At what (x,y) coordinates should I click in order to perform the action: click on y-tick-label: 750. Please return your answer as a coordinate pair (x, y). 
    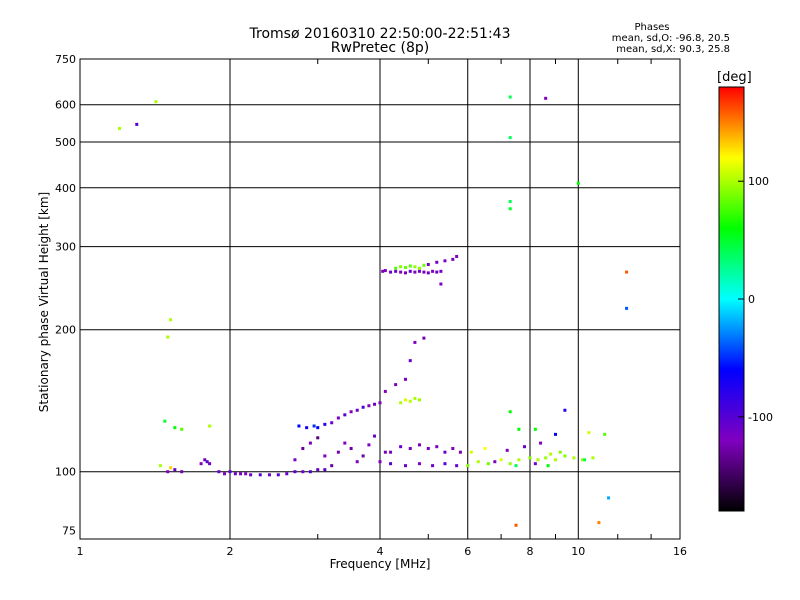
    Looking at the image, I should click on (65, 59).